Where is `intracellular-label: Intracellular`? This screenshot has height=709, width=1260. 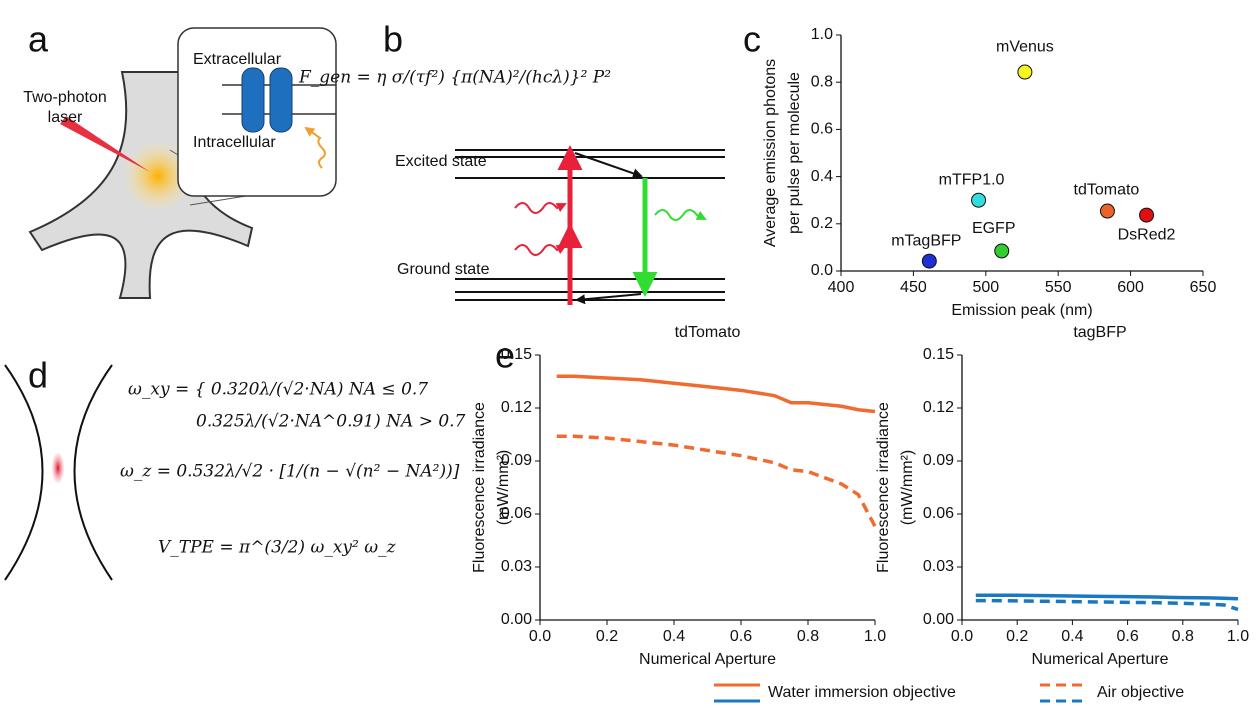
intracellular-label: Intracellular is located at coordinates (234, 142).